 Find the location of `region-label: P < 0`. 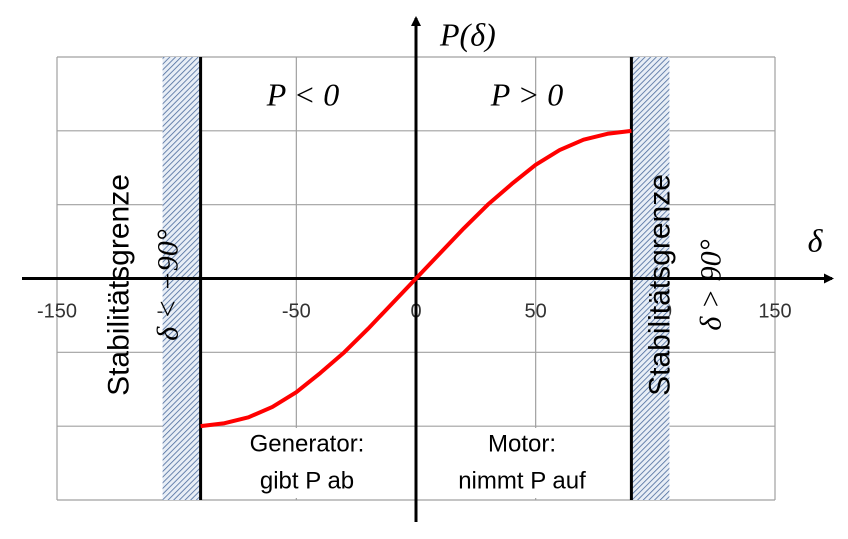

region-label: P < 0 is located at coordinates (303, 94).